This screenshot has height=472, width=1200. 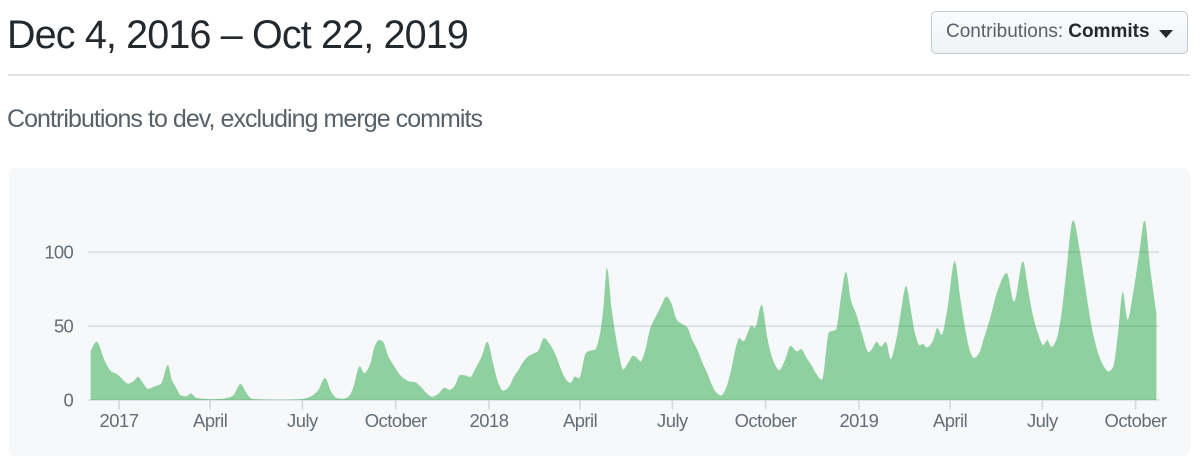 I want to click on svg-text: 2018, so click(x=489, y=420).